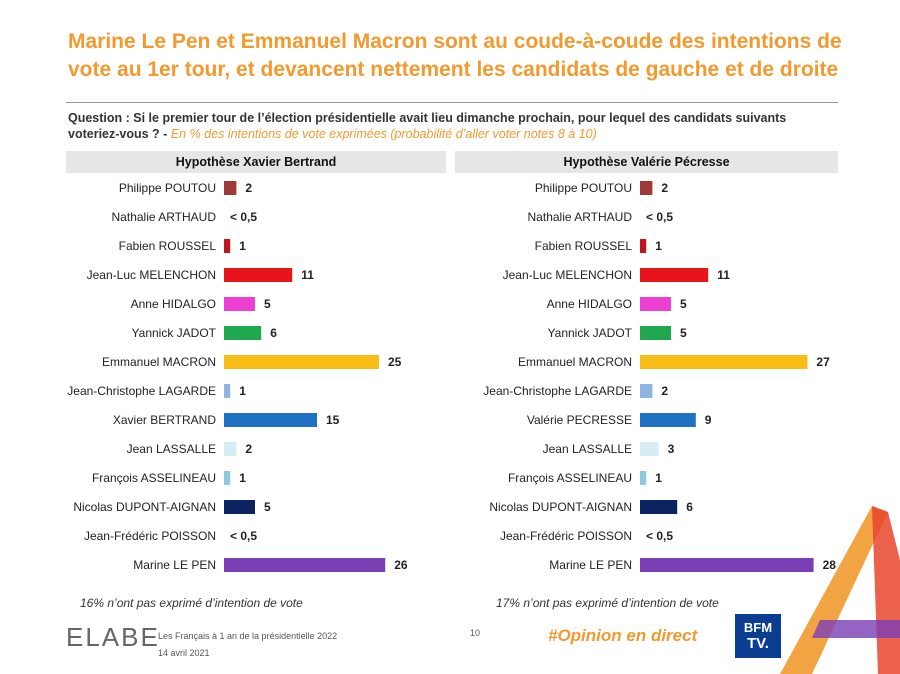 The image size is (900, 674). Describe the element at coordinates (623, 635) in the screenshot. I see `hashtag-label: #Opinion en direct` at that location.